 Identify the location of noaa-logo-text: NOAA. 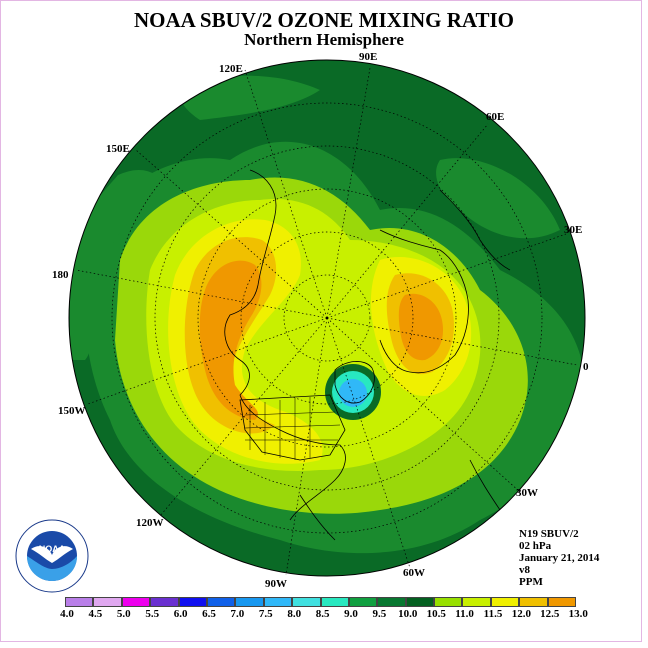
(52, 549).